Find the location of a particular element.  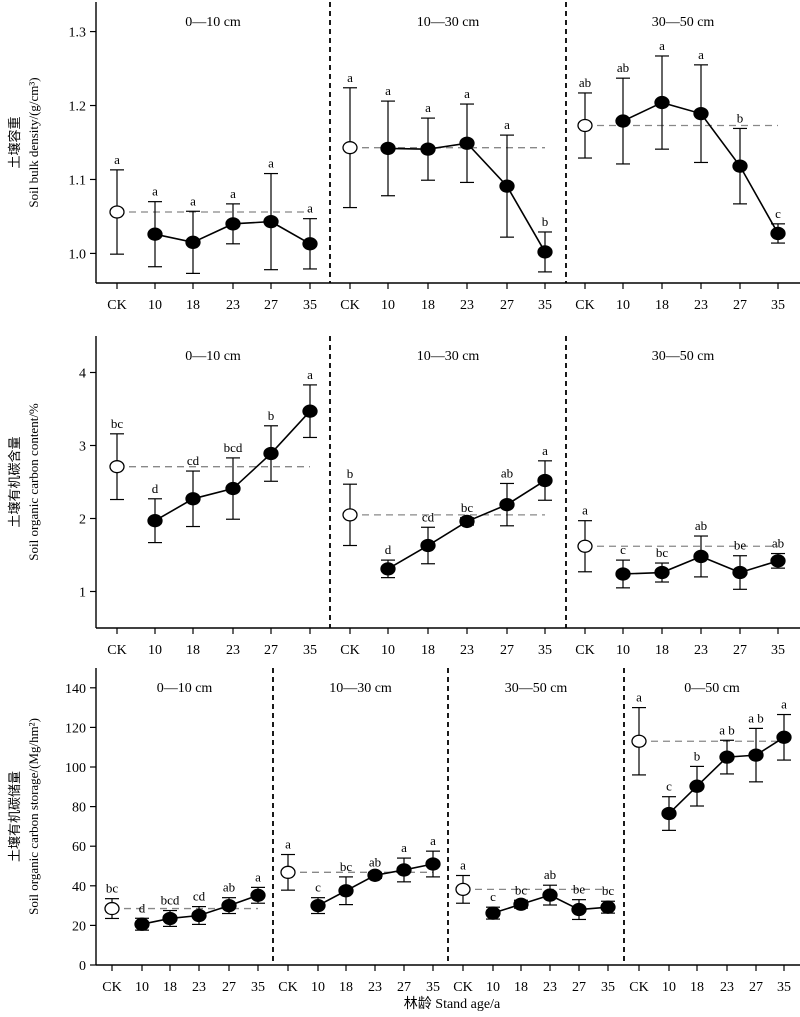

depth-label: 30—50 cm is located at coordinates (683, 356).